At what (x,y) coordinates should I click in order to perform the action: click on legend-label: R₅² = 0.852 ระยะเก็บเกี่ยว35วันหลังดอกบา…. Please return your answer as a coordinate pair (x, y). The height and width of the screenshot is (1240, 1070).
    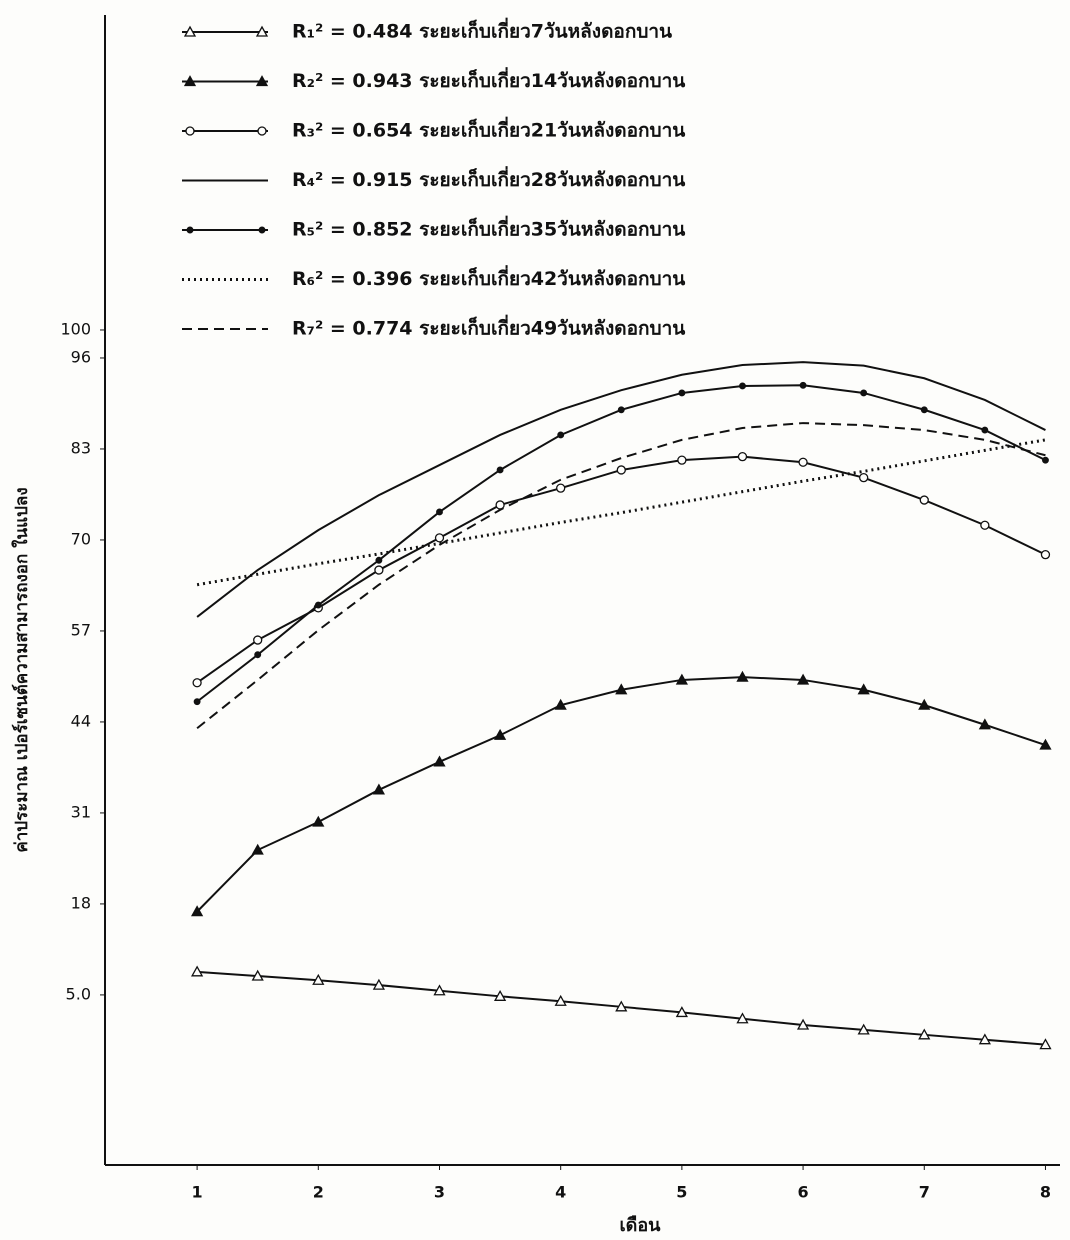
    Looking at the image, I should click on (488, 228).